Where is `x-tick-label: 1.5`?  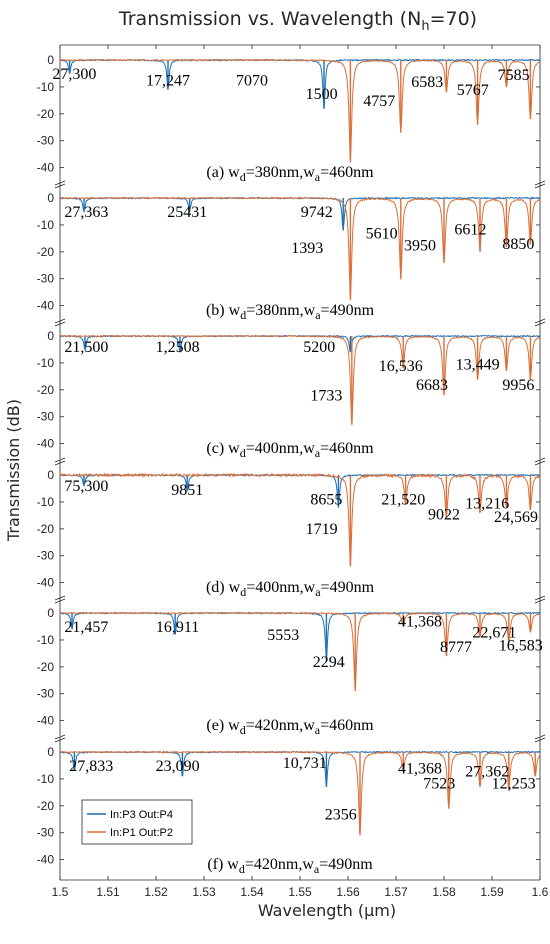 x-tick-label: 1.5 is located at coordinates (60, 892).